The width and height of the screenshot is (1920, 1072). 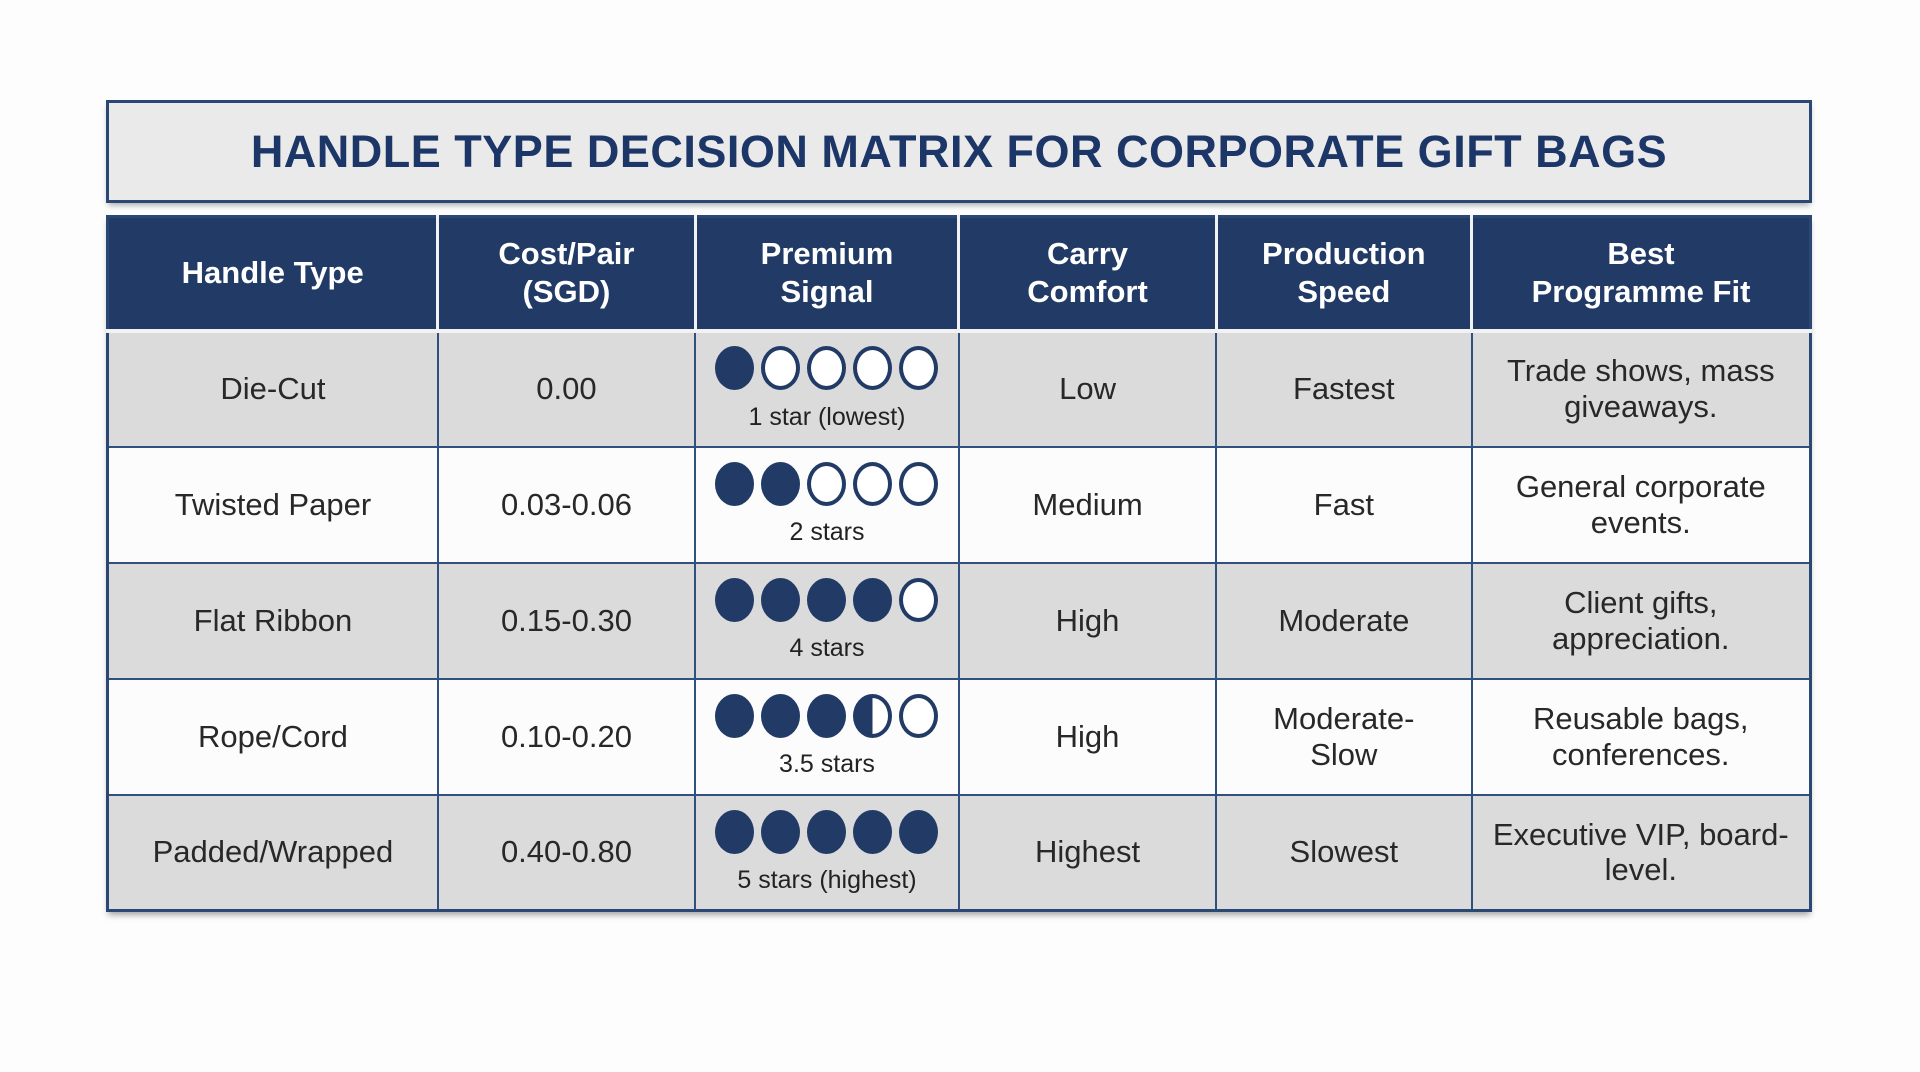 What do you see at coordinates (272, 852) in the screenshot?
I see `cell-handle-type: Padded/Wrapped` at bounding box center [272, 852].